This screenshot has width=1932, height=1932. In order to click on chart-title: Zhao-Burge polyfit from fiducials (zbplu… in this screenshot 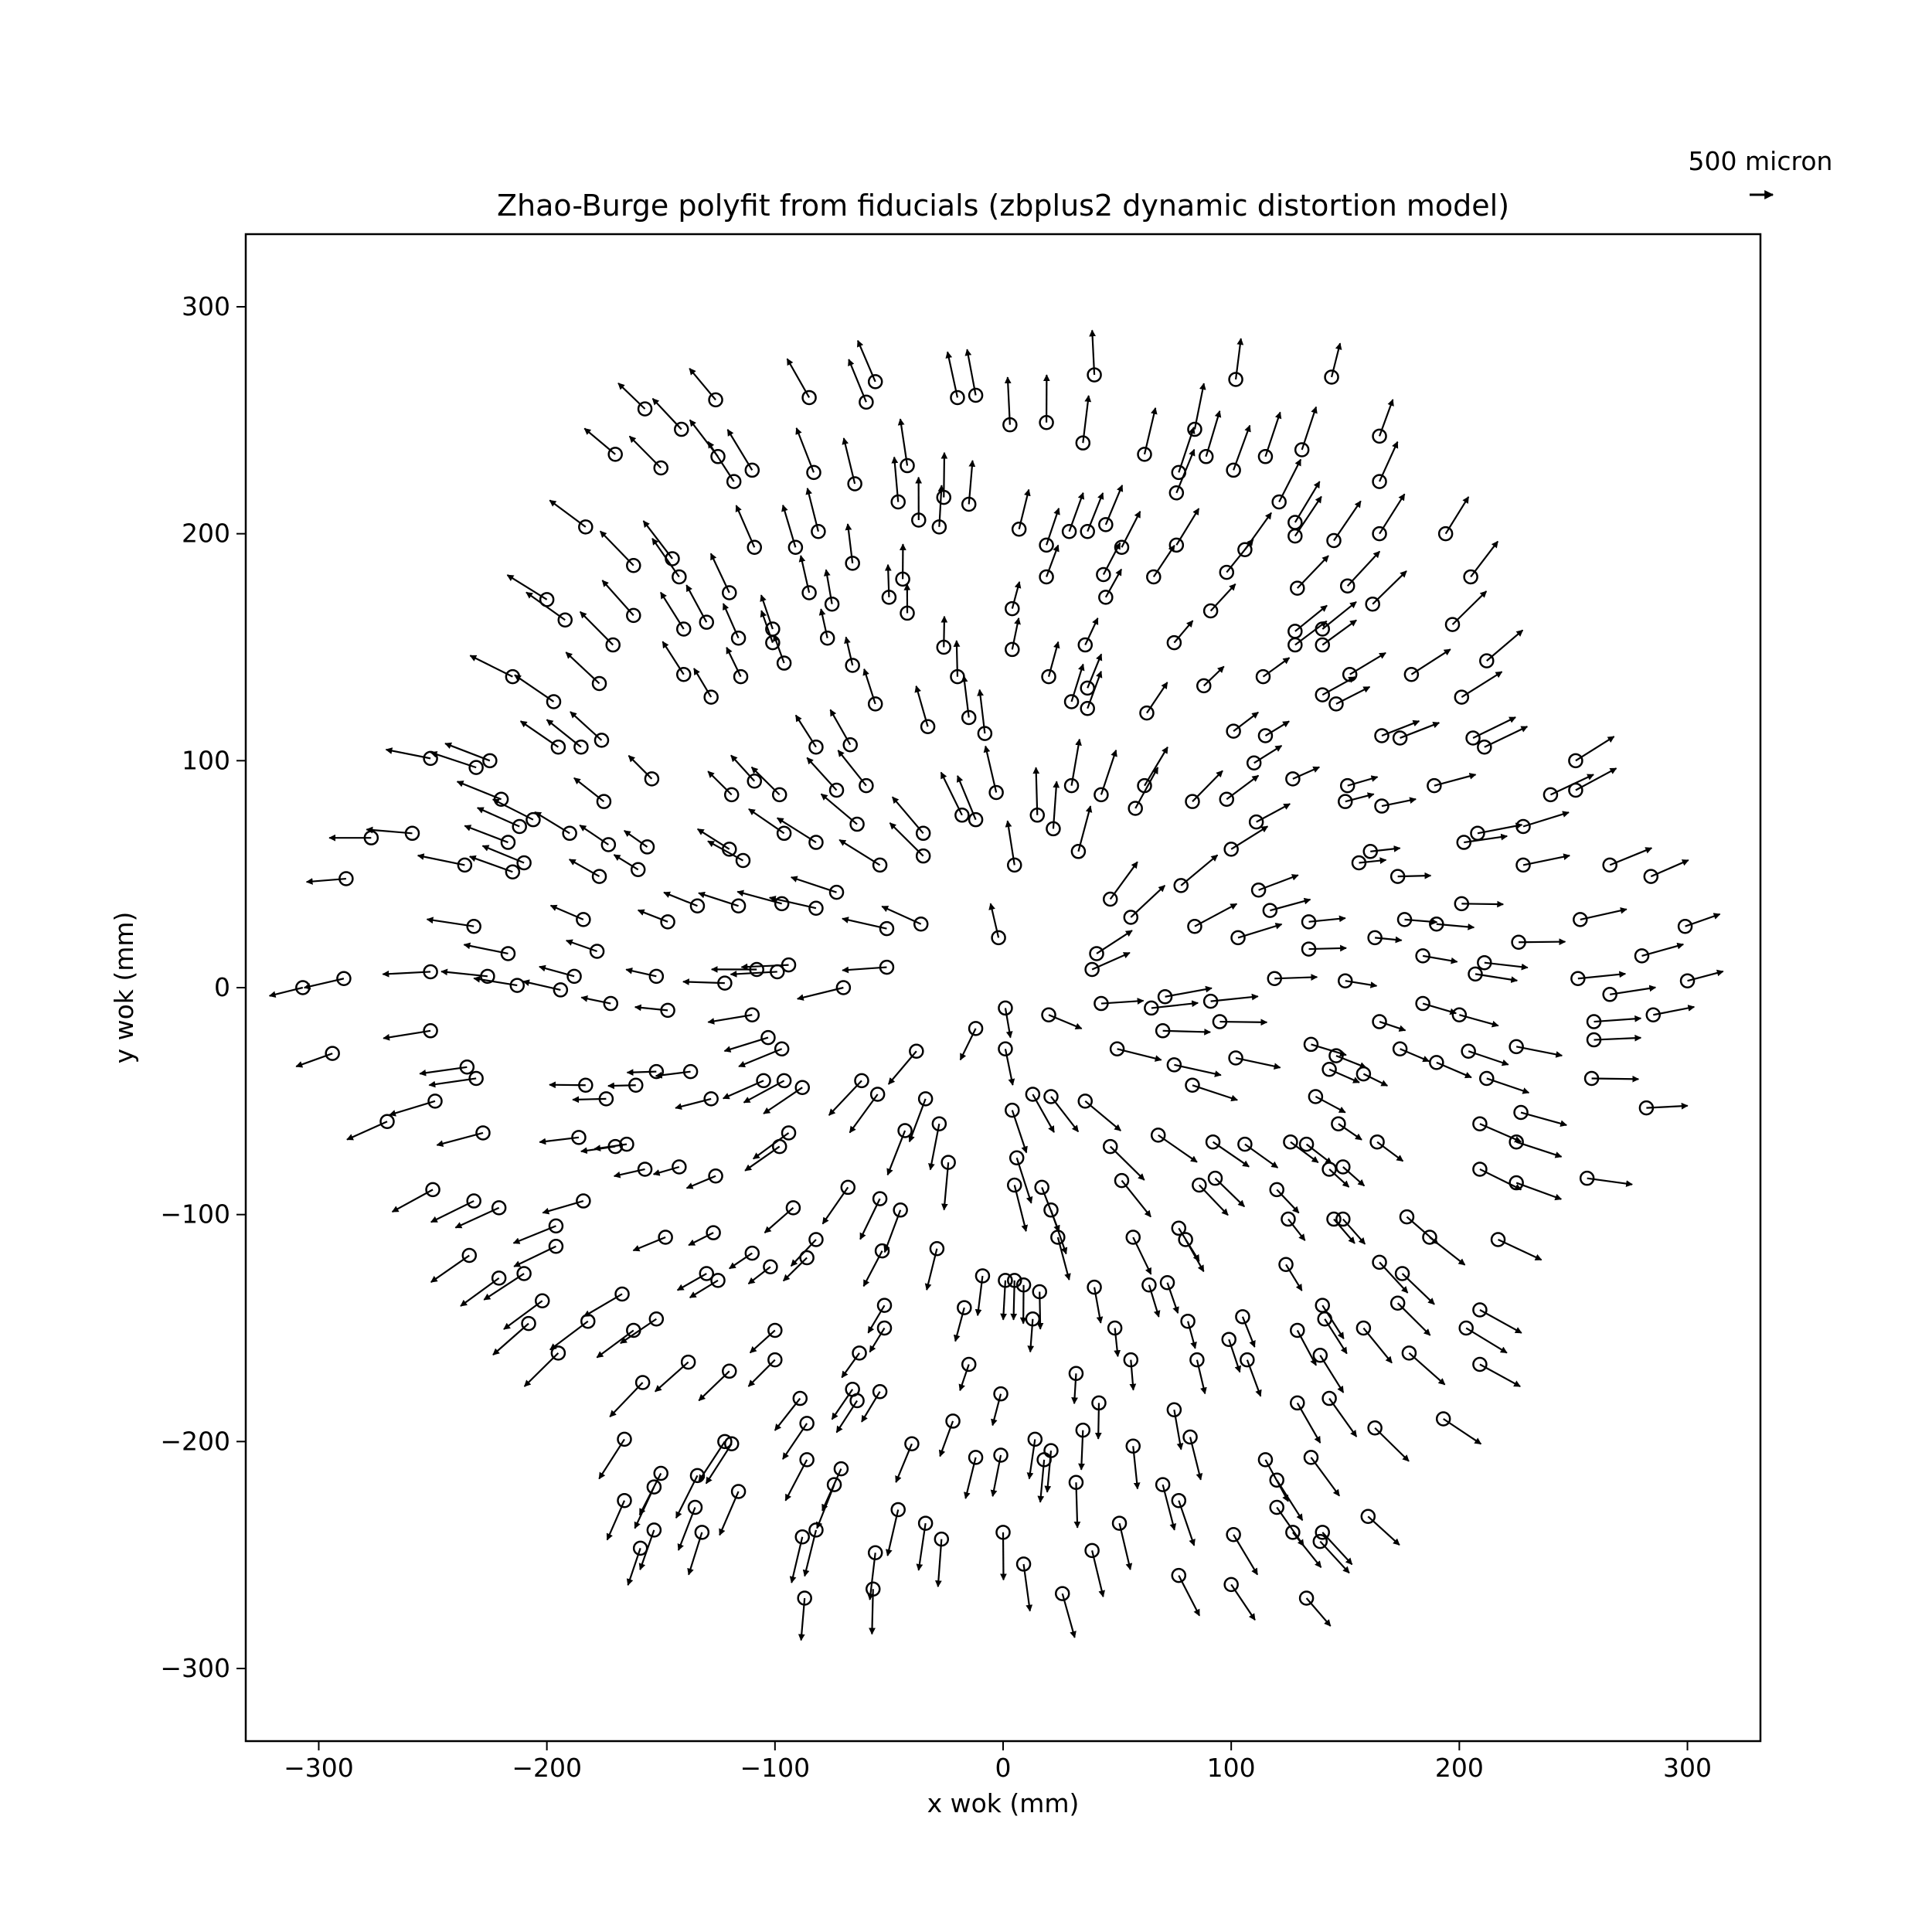, I will do `click(1003, 206)`.